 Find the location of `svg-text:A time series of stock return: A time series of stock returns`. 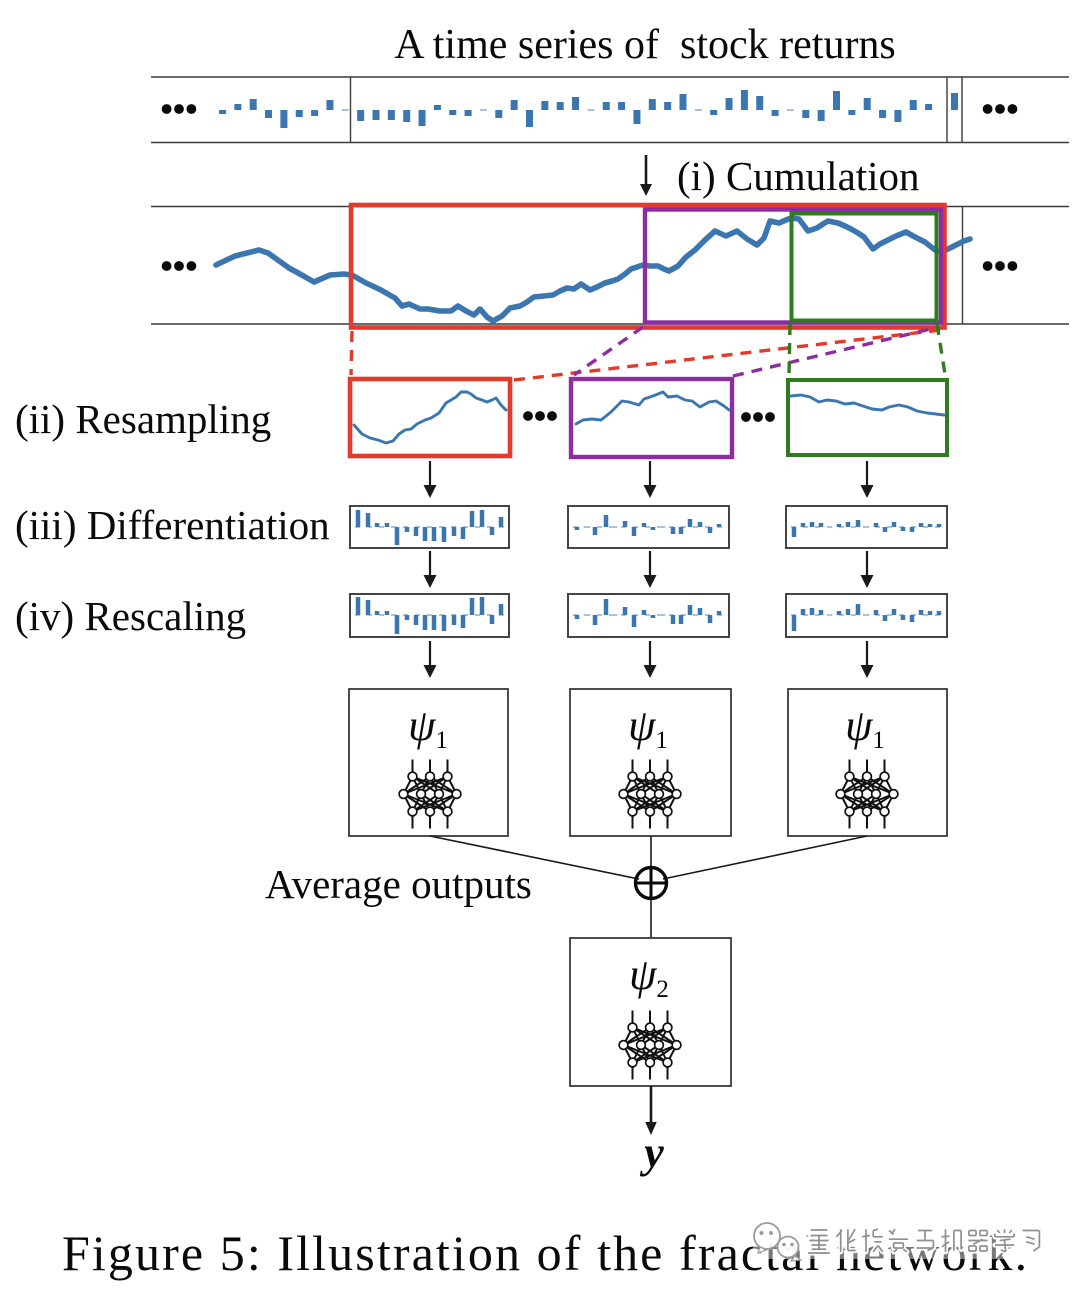

svg-text:A time series of stock return: A time series of stock returns is located at coordinates (645, 45).